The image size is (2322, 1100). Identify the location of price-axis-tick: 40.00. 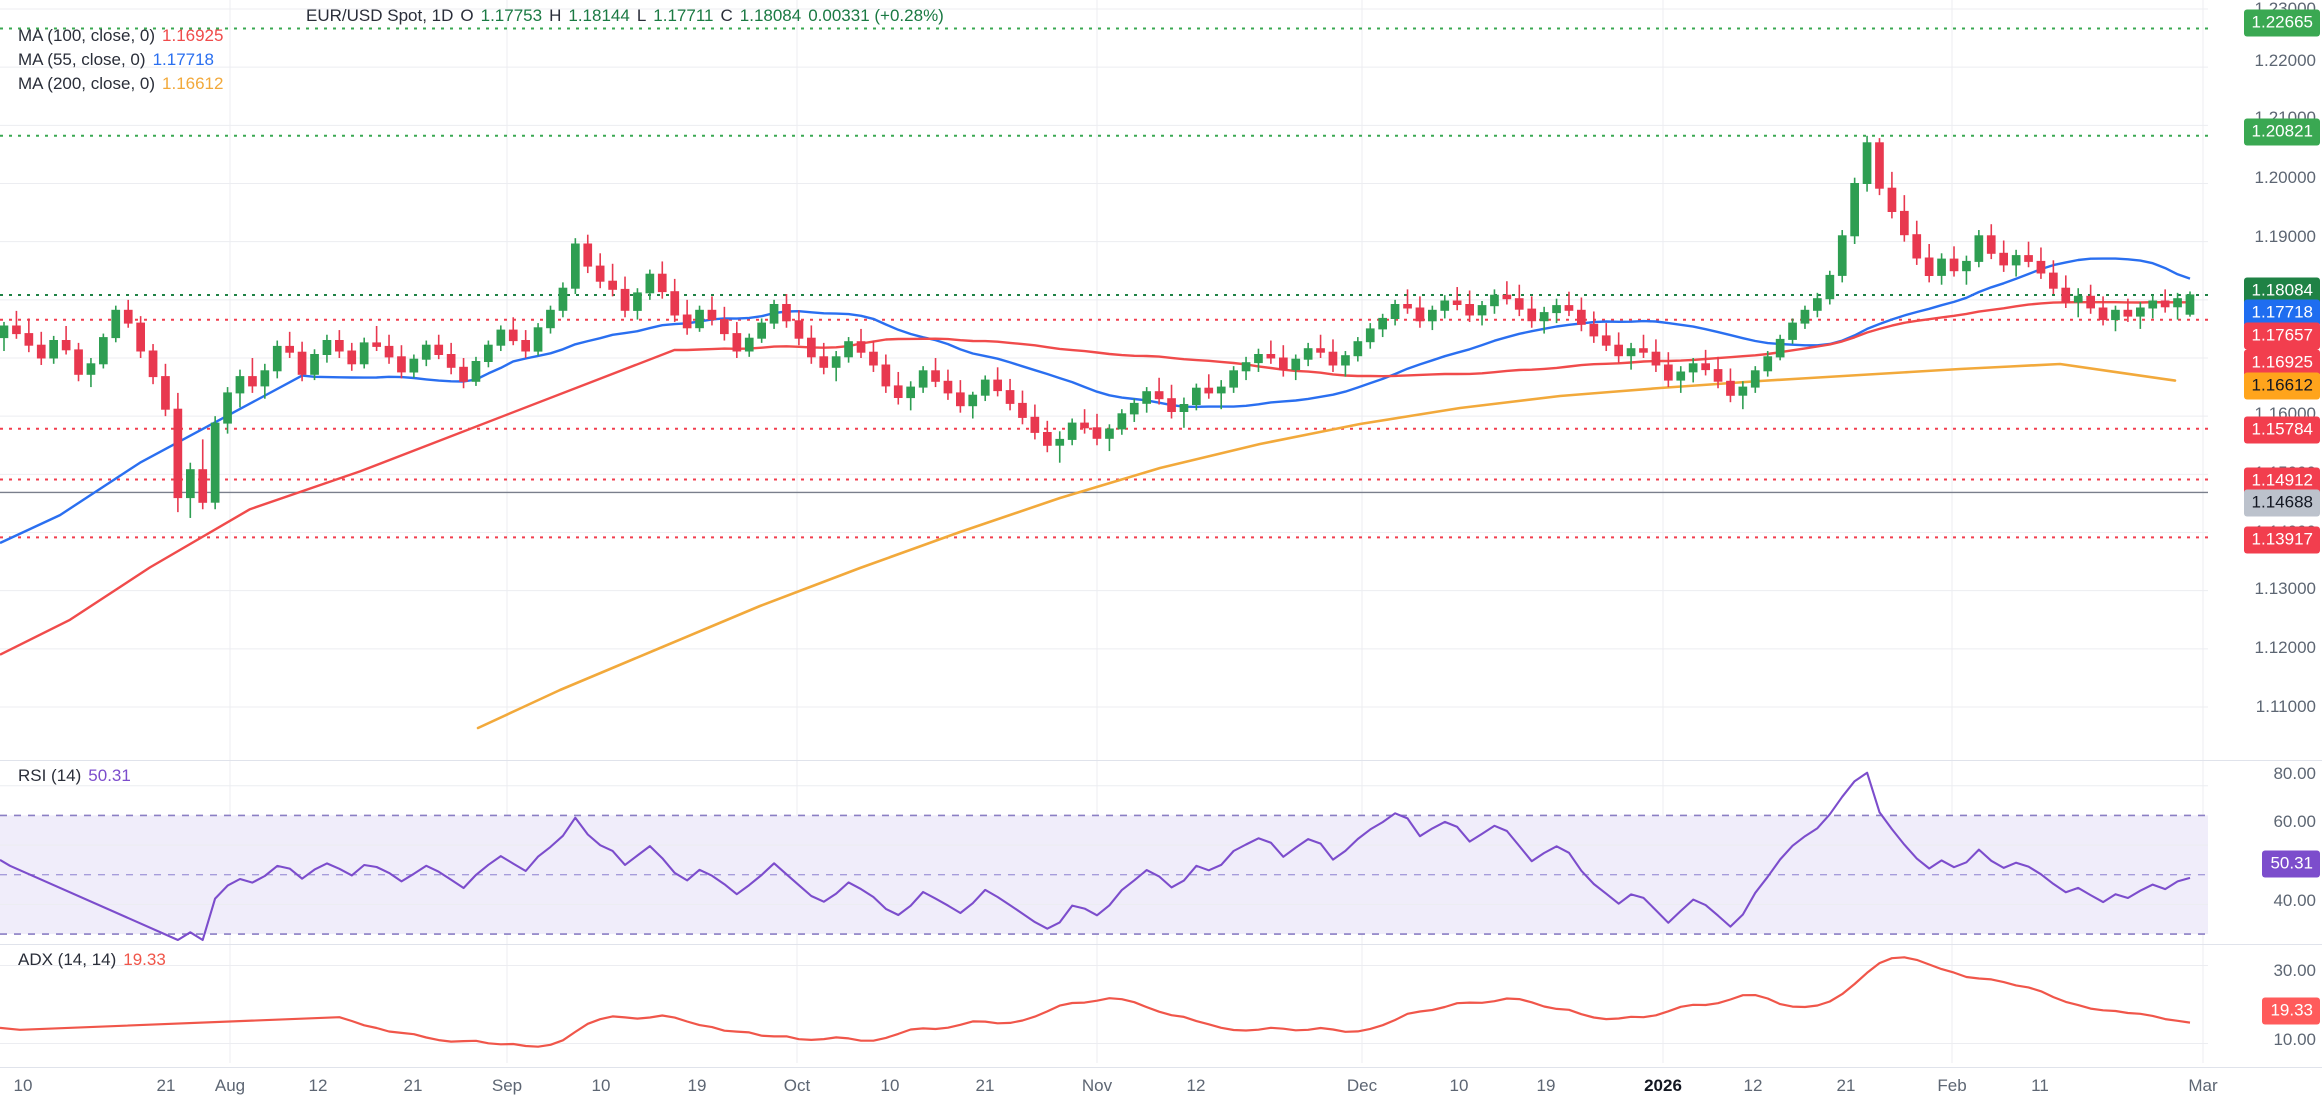
(2294, 900).